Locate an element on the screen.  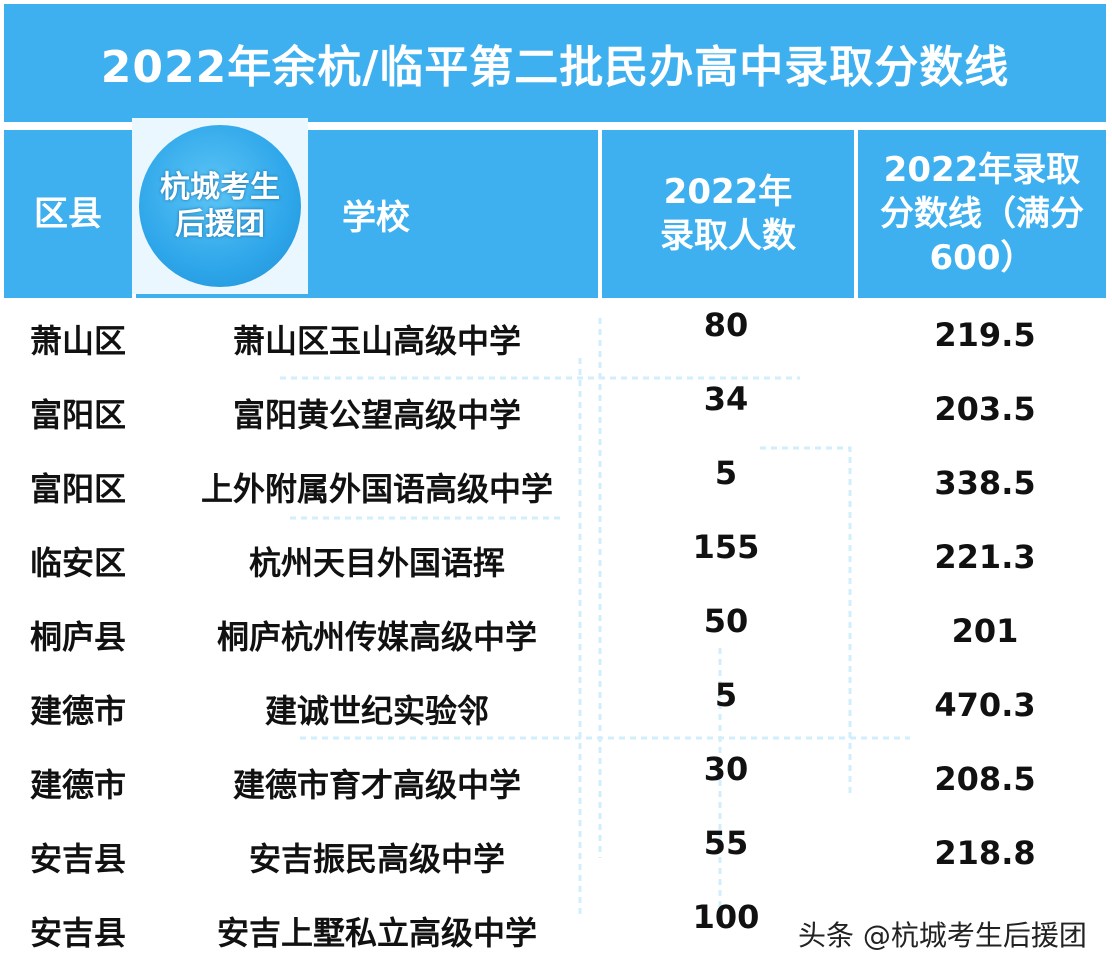
cell-count: 155 is located at coordinates (726, 547).